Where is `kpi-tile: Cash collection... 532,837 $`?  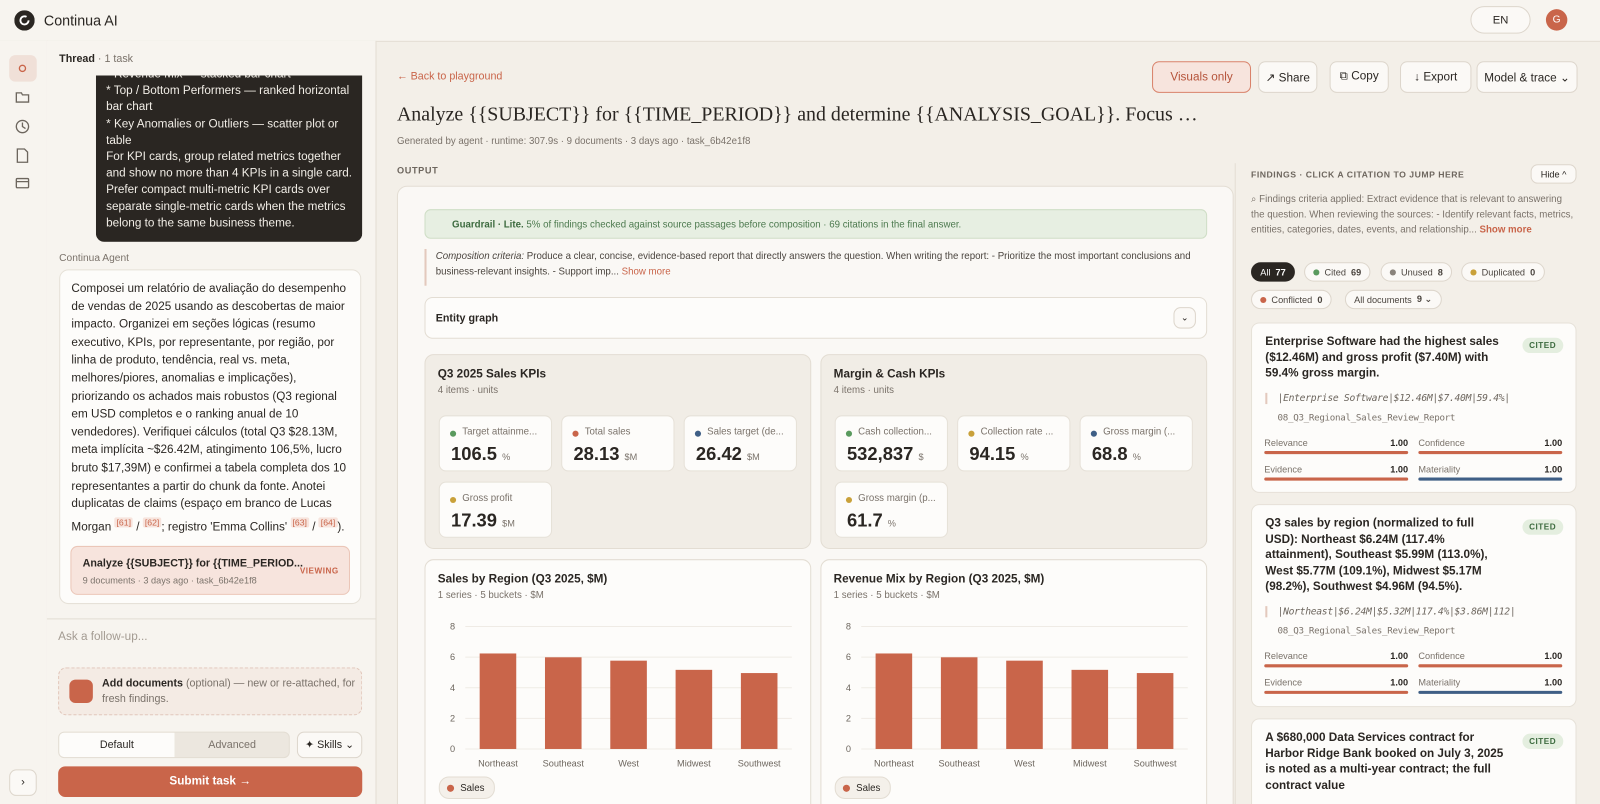
kpi-tile: Cash collection... 532,837 $ is located at coordinates (891, 443).